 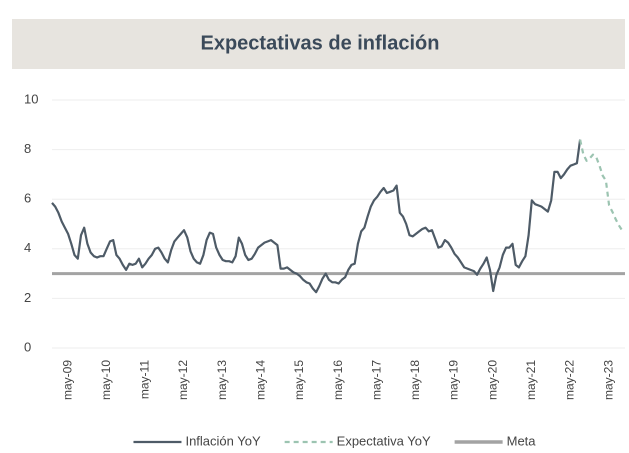 What do you see at coordinates (522, 440) in the screenshot?
I see `legend-label: Meta` at bounding box center [522, 440].